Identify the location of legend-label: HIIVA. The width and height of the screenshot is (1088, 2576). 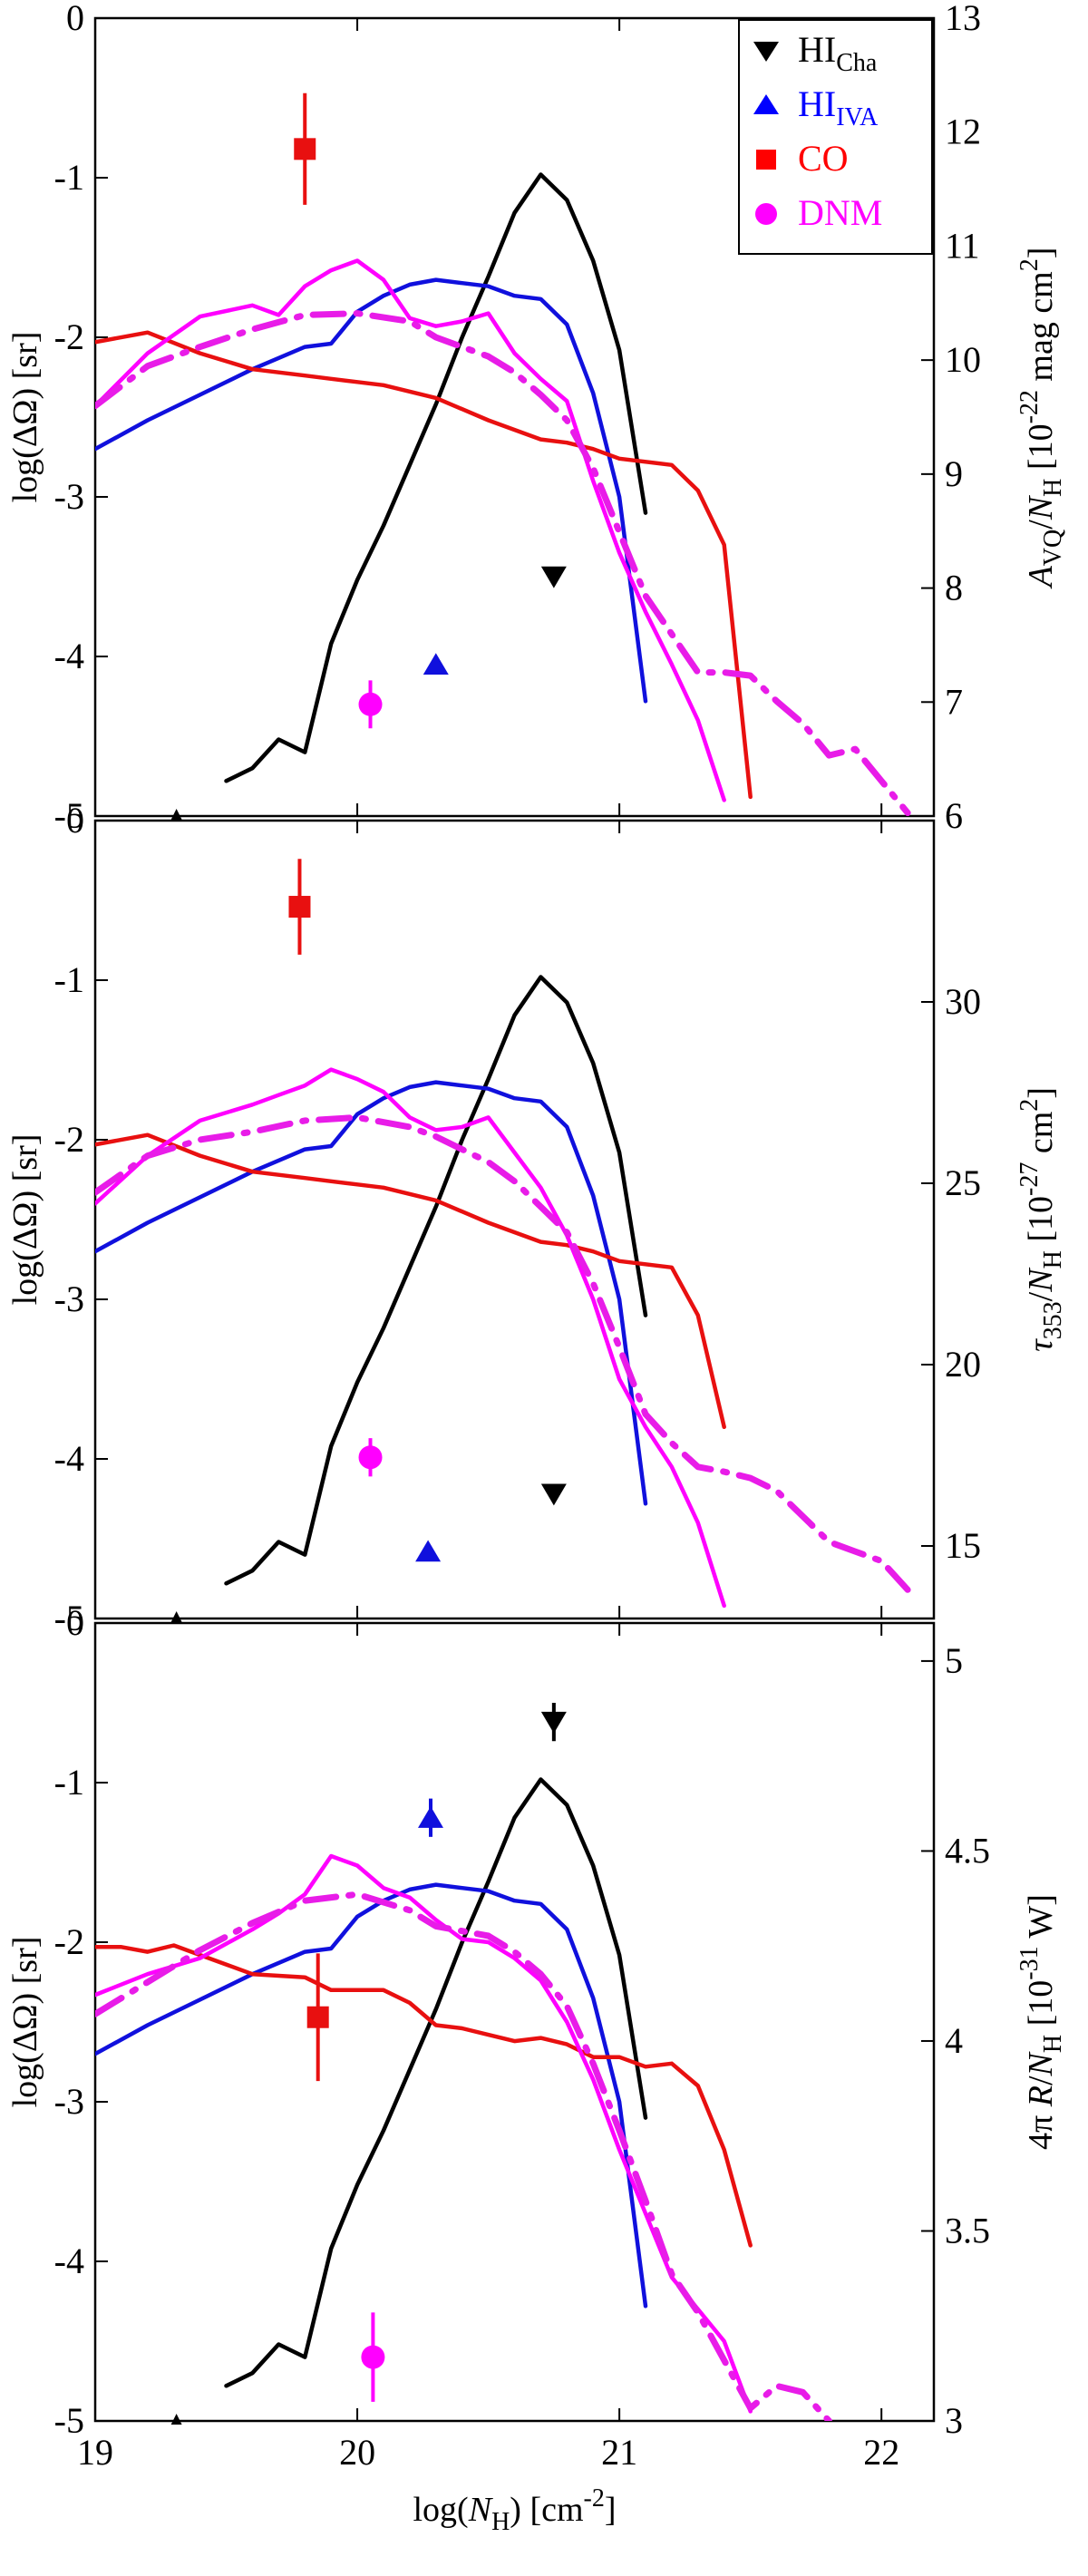
(838, 107).